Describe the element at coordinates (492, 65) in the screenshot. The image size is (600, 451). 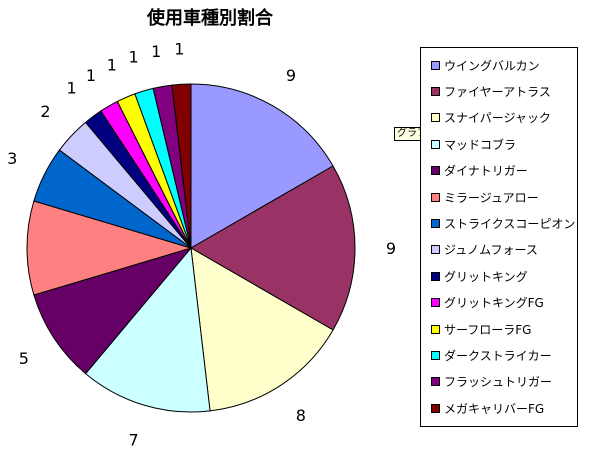
I see `legend-label: ウイングバルカン` at that location.